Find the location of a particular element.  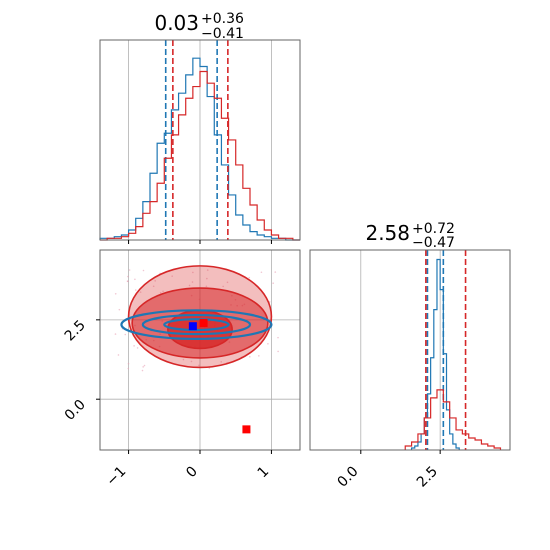

y-tick-label: 0.0 is located at coordinates (75, 410).